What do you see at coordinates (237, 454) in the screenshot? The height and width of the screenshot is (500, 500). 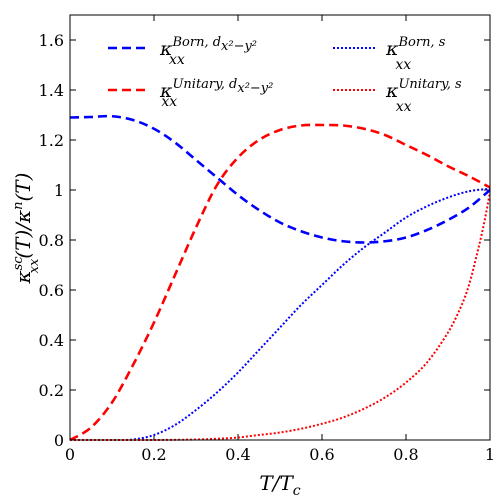 I see `x-tick-label: 0.4` at bounding box center [237, 454].